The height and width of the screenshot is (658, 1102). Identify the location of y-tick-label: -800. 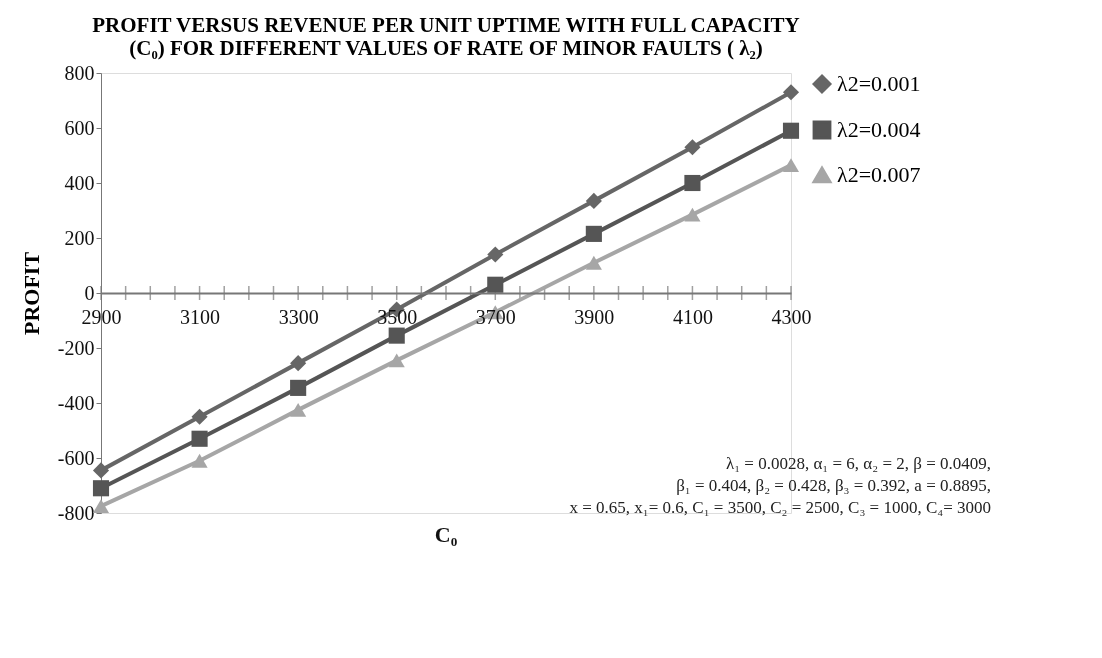
(76, 512).